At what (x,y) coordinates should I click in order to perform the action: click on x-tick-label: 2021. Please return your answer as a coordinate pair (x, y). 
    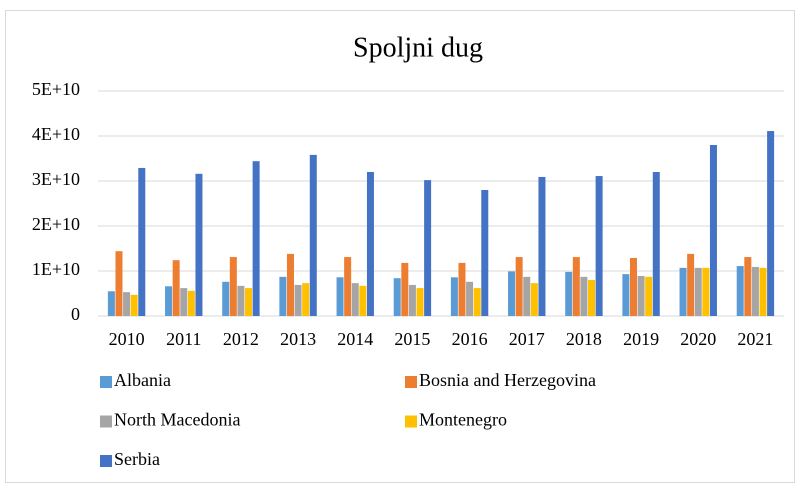
    Looking at the image, I should click on (755, 339).